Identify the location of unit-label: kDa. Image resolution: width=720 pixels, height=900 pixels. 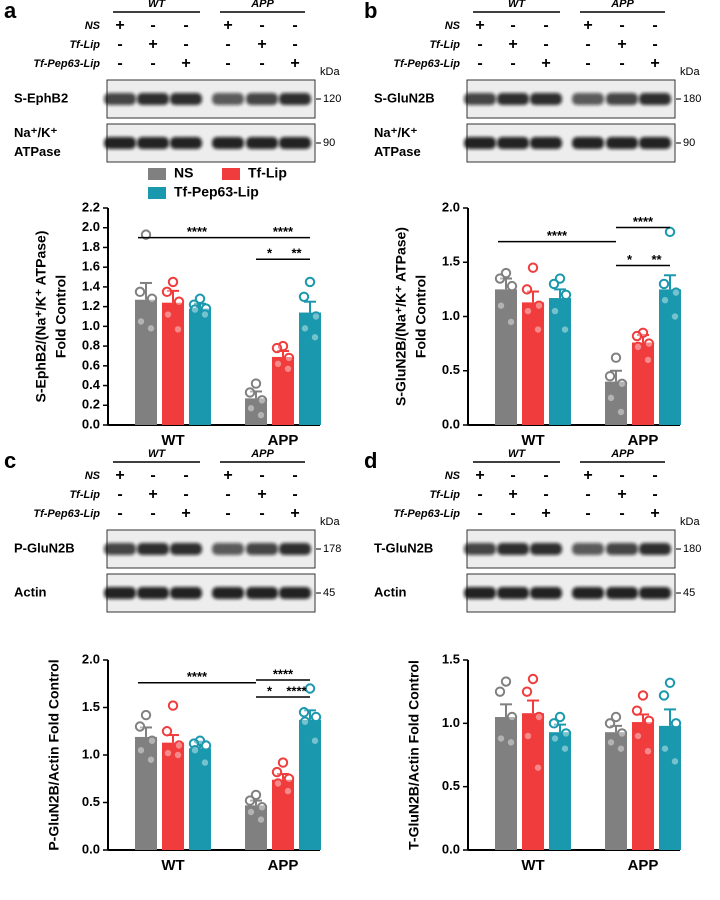
(690, 522).